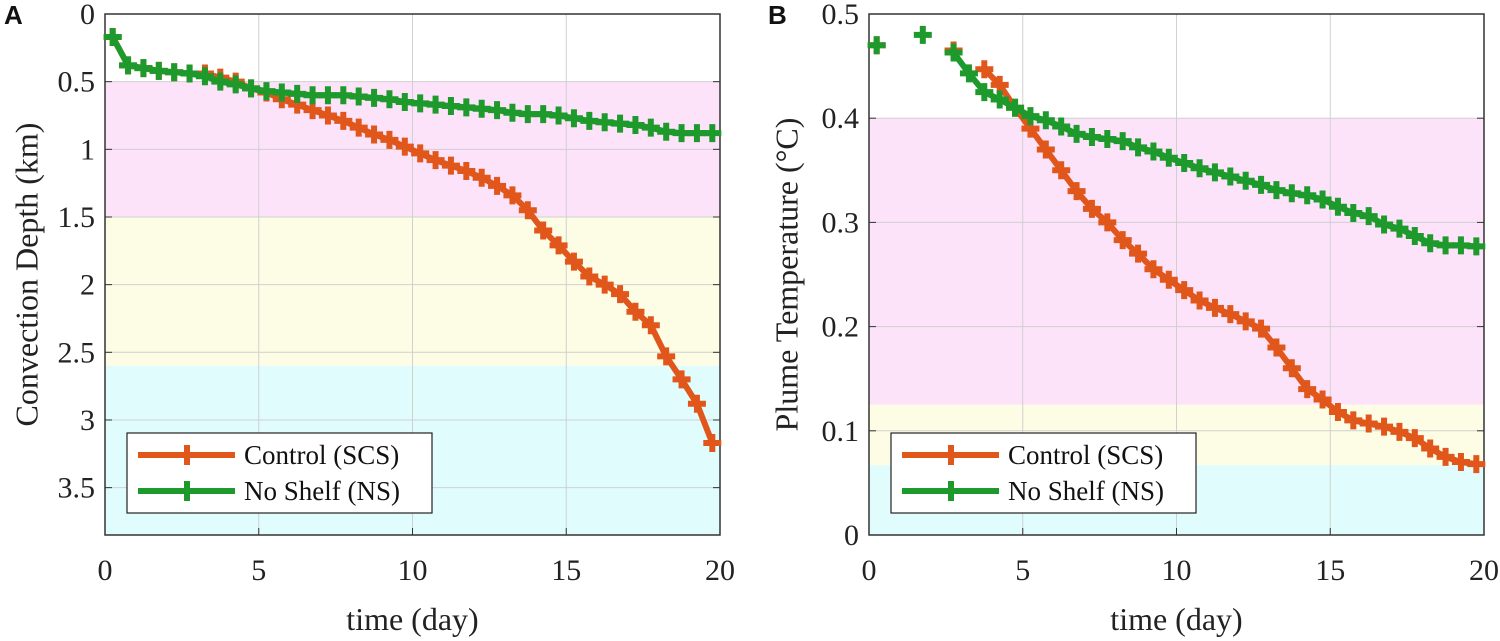 The image size is (1500, 641). I want to click on x-tick-label: 10, so click(413, 570).